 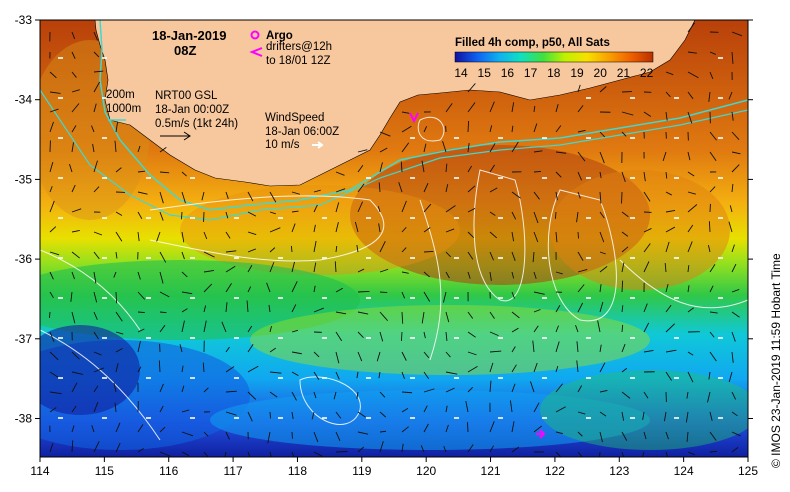 What do you see at coordinates (189, 35) in the screenshot?
I see `map-date: 18-Jan-2019` at bounding box center [189, 35].